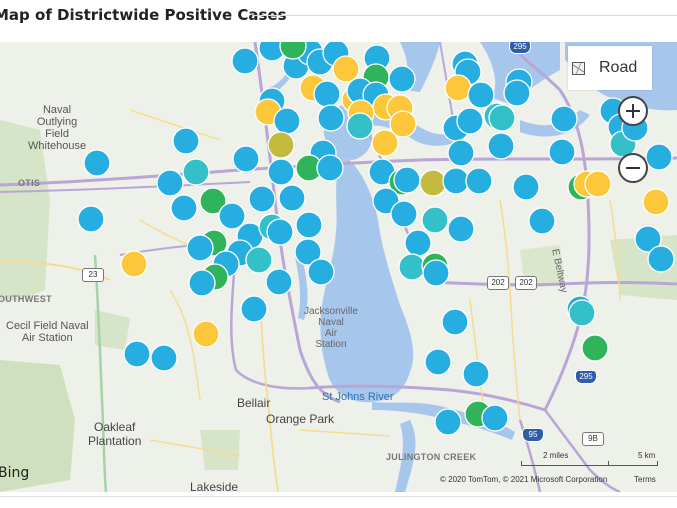  What do you see at coordinates (610, 68) in the screenshot?
I see `map-style-button: Road` at bounding box center [610, 68].